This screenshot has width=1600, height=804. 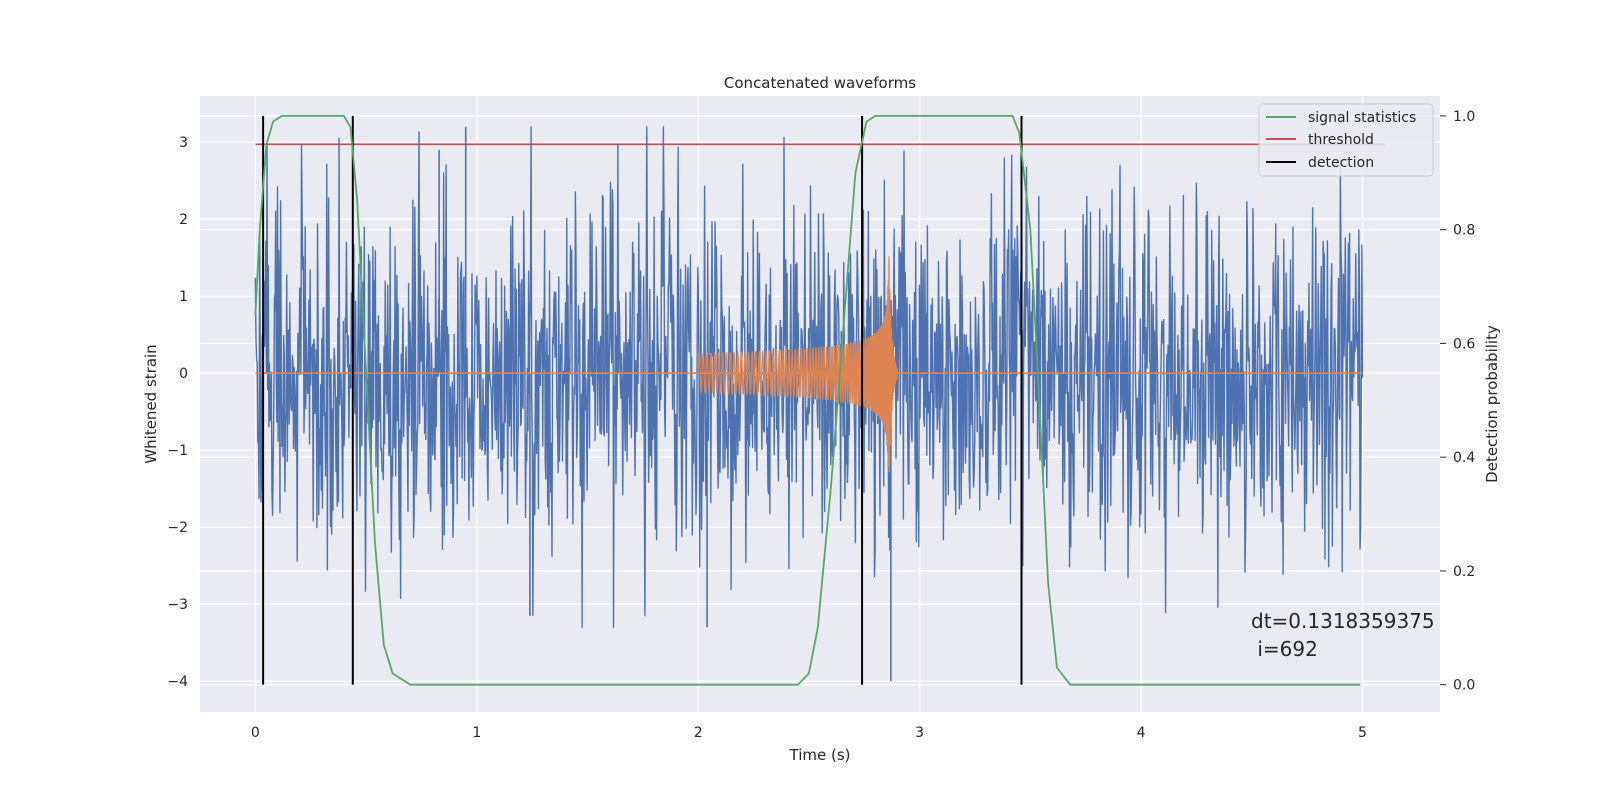 What do you see at coordinates (476, 733) in the screenshot?
I see `x-tick-label: 1` at bounding box center [476, 733].